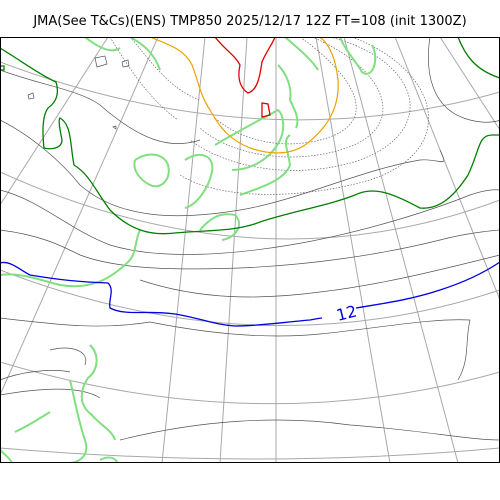 The width and height of the screenshot is (500, 500). What do you see at coordinates (346, 313) in the screenshot?
I see `isotherm-12-label: 12` at bounding box center [346, 313].